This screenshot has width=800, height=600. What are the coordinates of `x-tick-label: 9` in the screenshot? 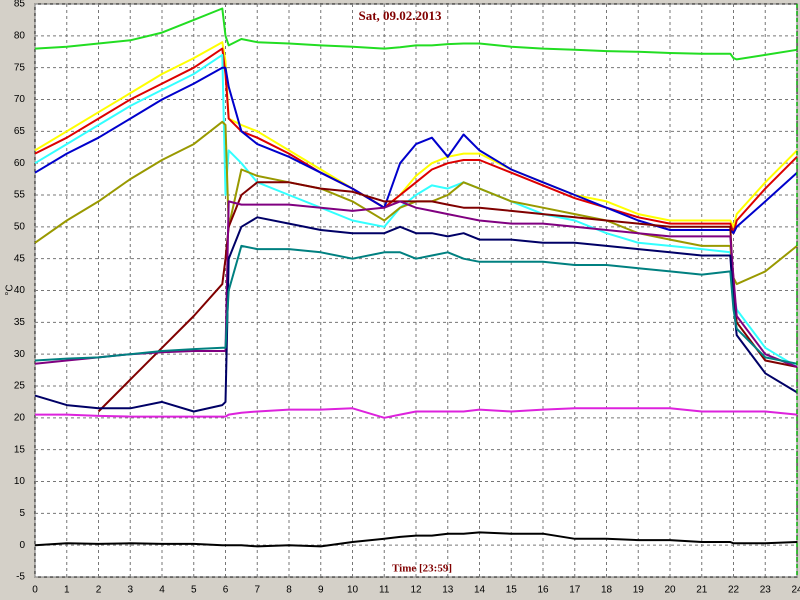 It's located at (321, 590).